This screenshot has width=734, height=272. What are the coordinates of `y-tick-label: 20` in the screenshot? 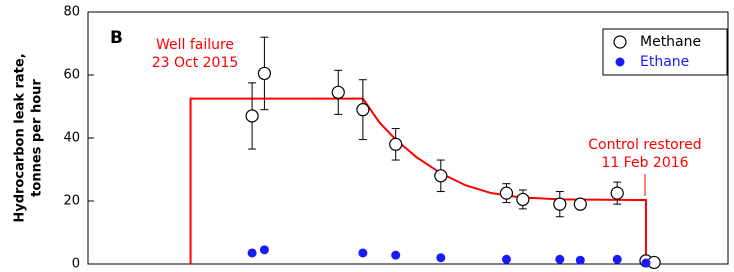 It's located at (71, 201).